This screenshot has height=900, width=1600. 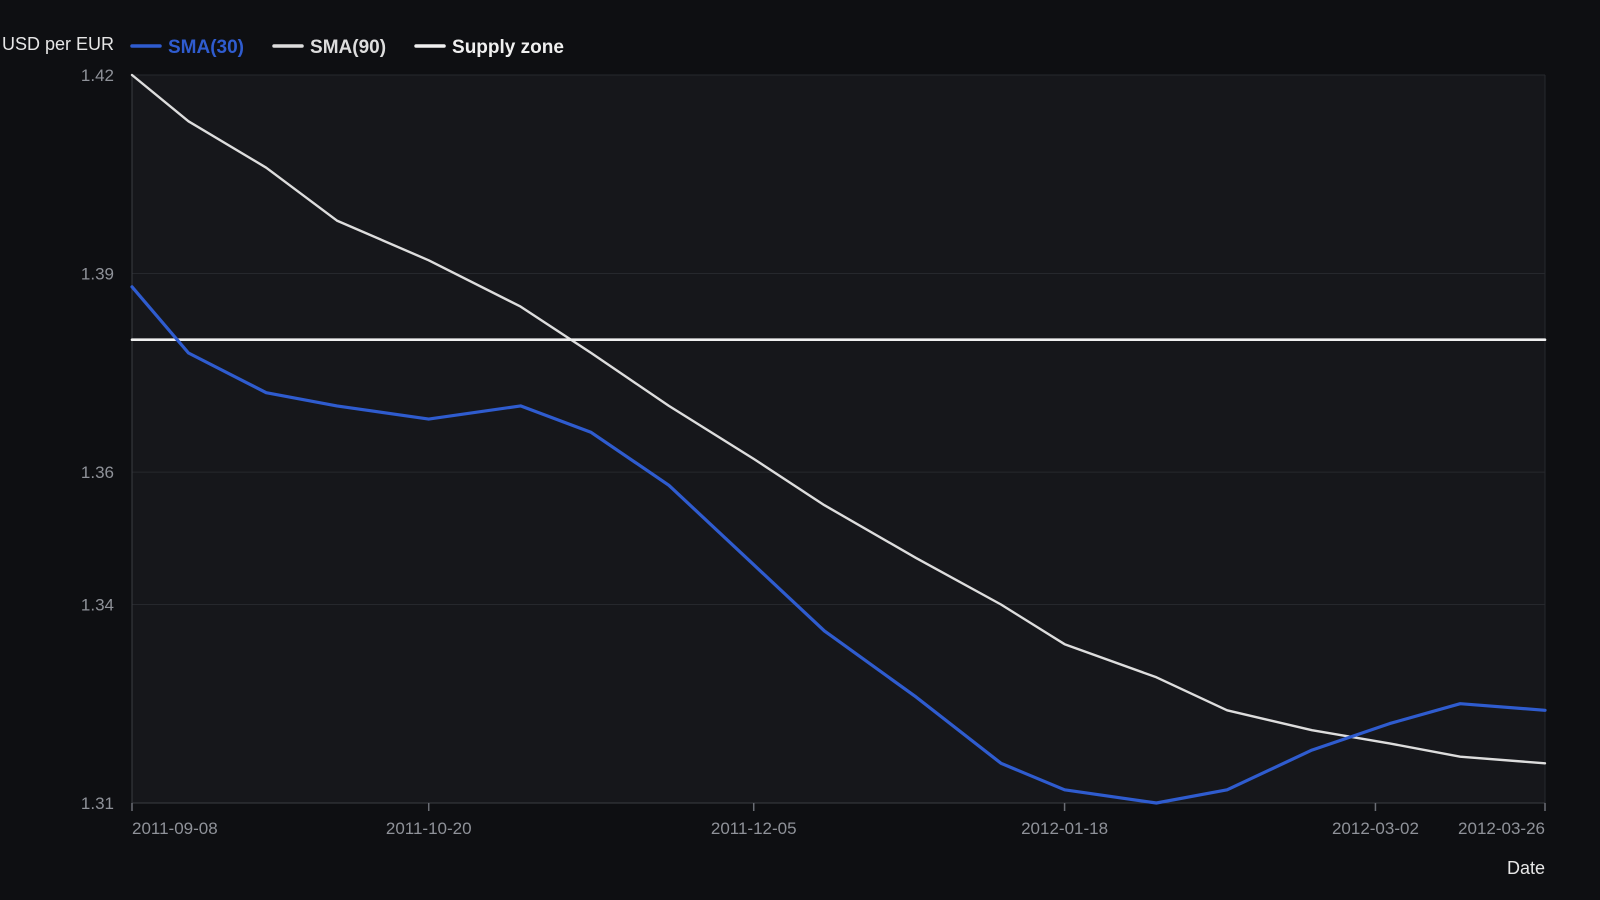 What do you see at coordinates (1501, 828) in the screenshot?
I see `x-tick-label: 2012-03-26` at bounding box center [1501, 828].